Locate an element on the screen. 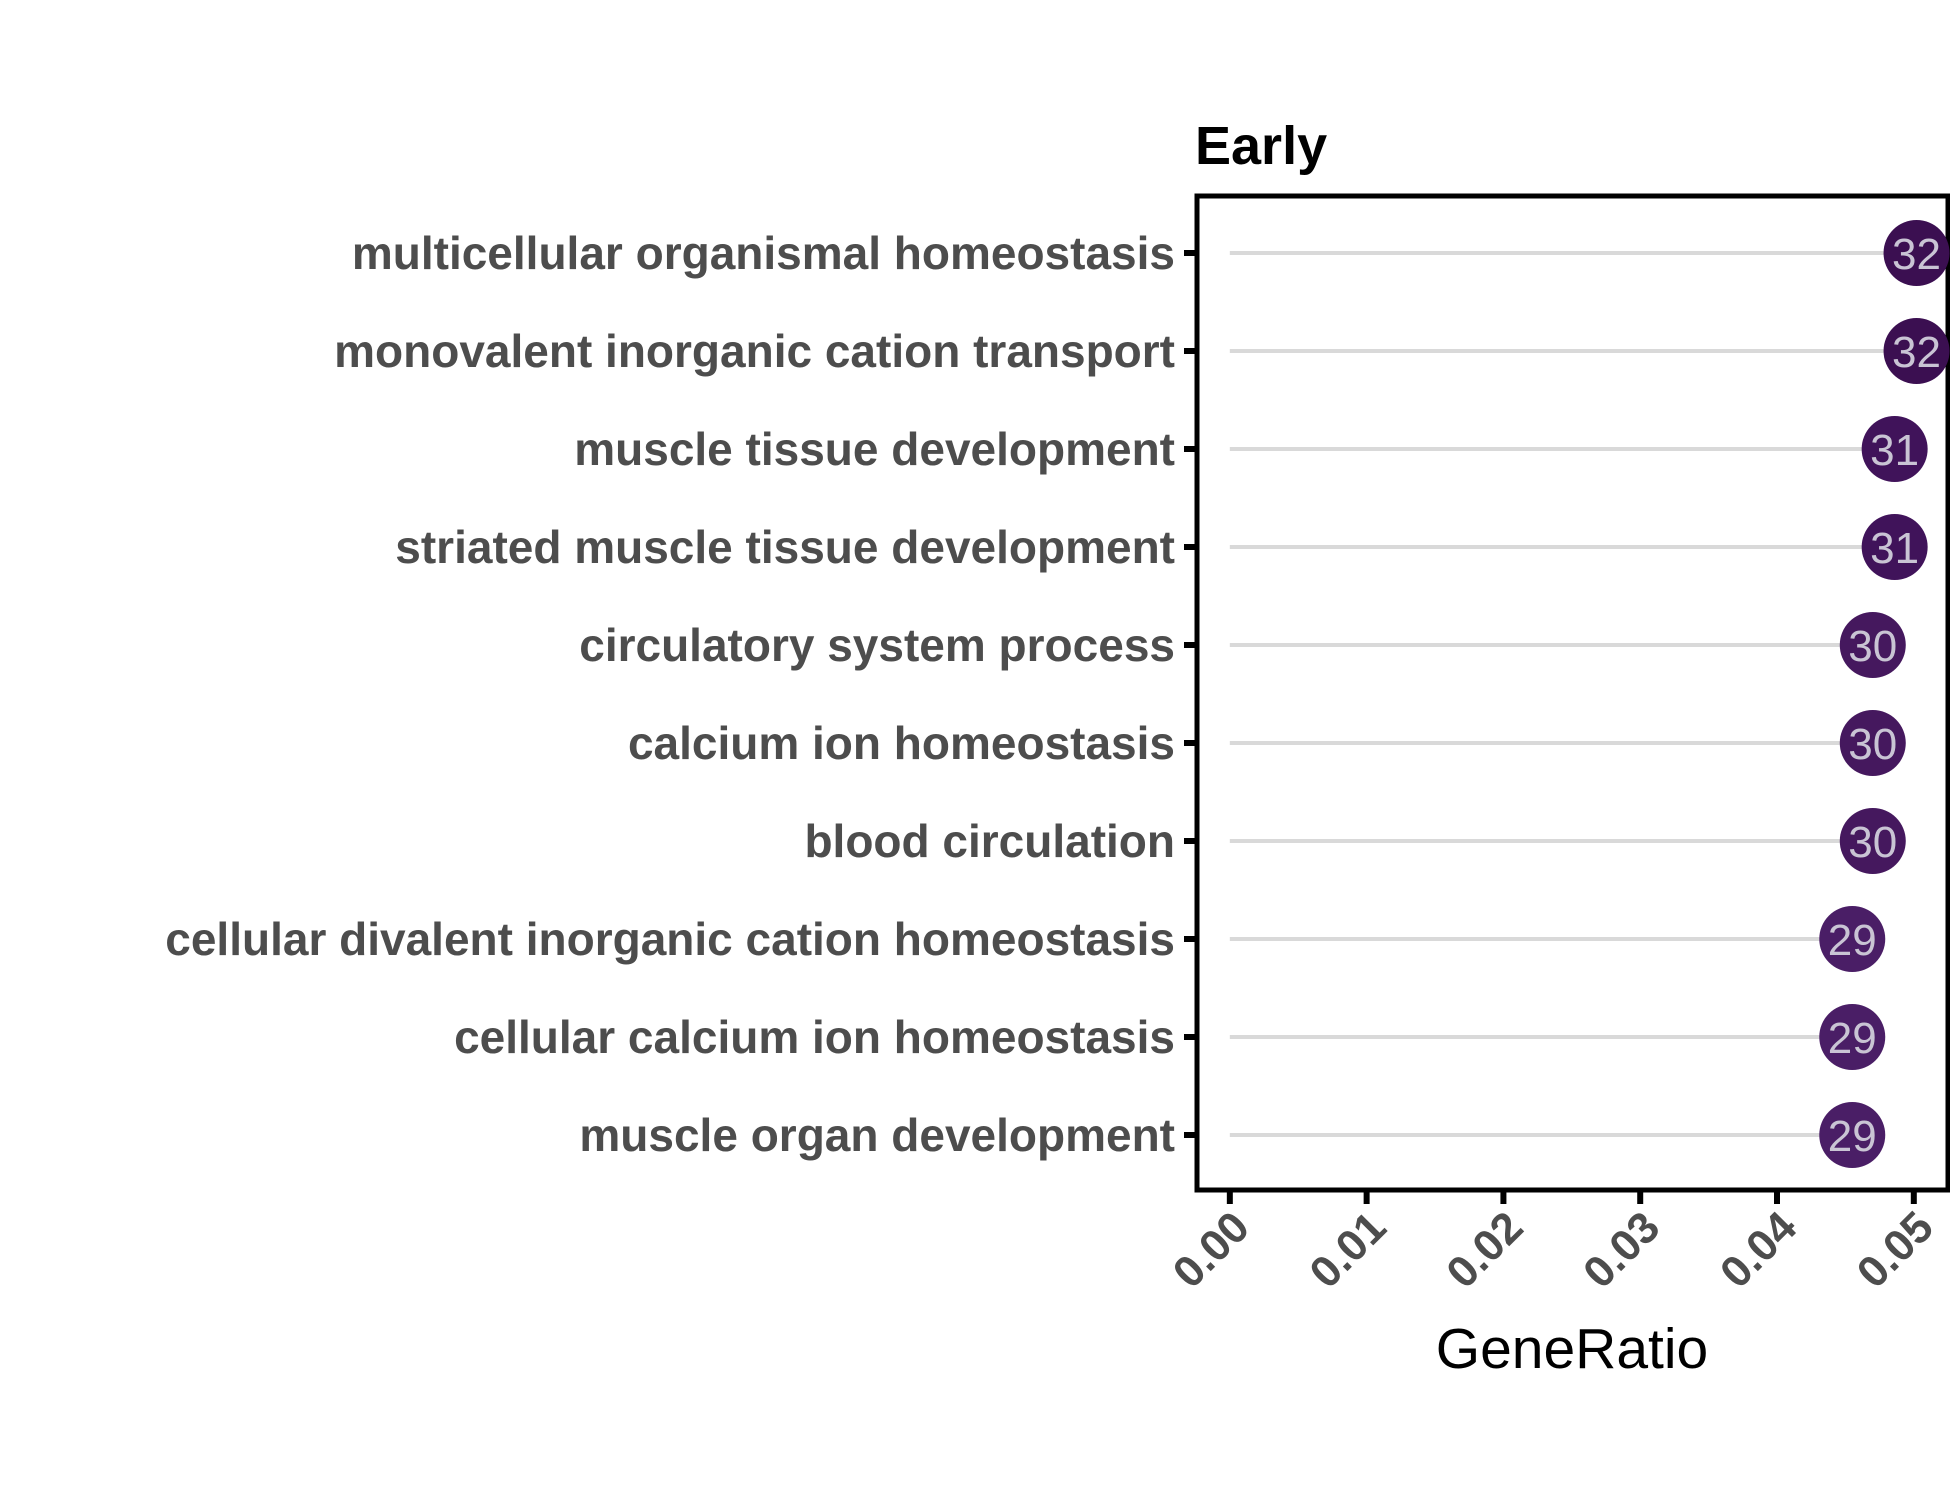  y-tick-label: striated muscle tissue development is located at coordinates (785, 547).